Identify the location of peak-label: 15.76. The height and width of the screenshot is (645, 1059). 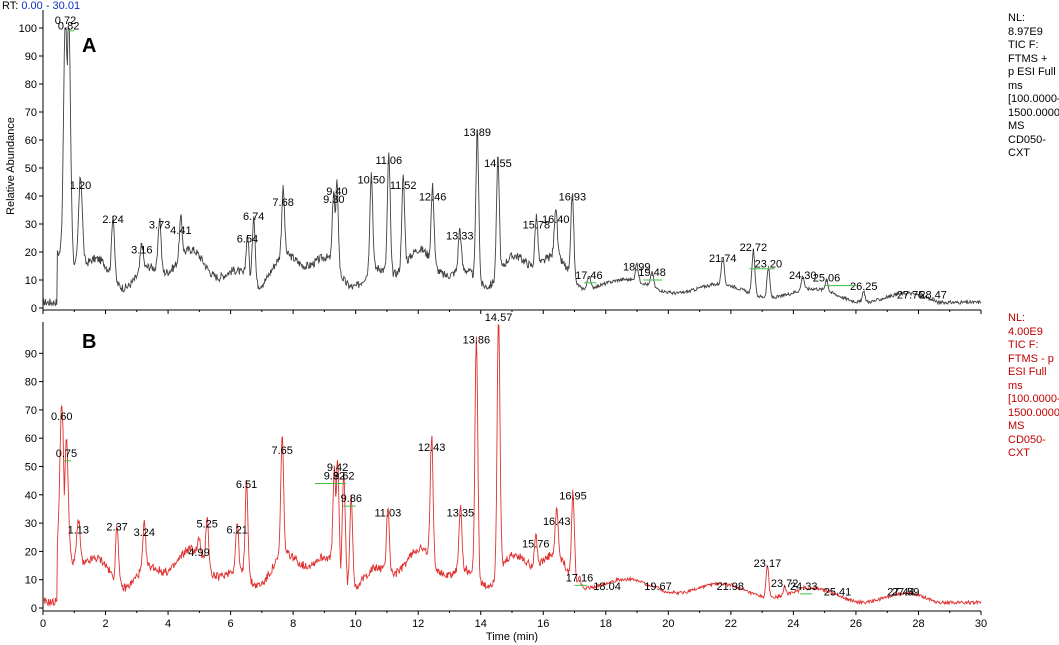
(536, 544).